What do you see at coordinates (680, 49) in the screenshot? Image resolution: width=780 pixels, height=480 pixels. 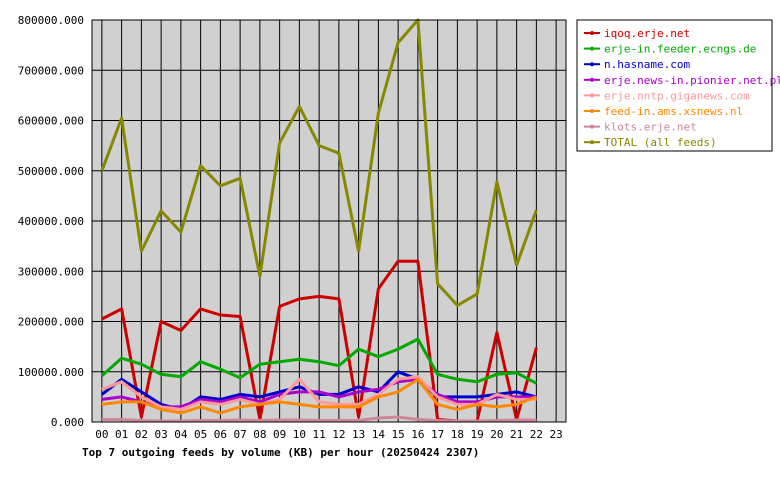 I see `legend-label: erje-in.feeder.ecngs.de` at bounding box center [680, 49].